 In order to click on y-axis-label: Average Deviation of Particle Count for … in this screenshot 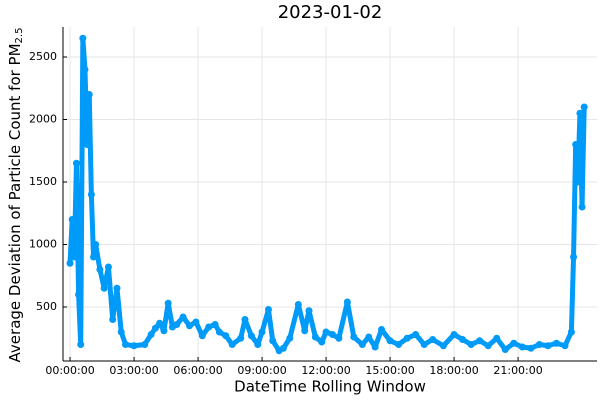, I will do `click(16, 195)`.